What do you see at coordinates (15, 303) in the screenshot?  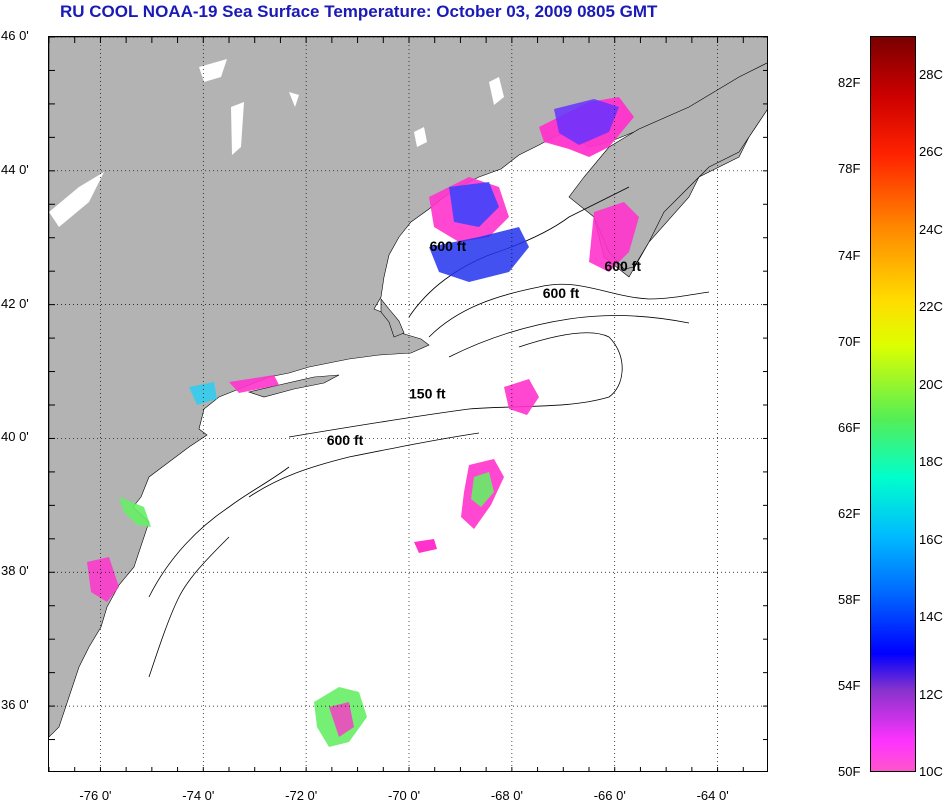 I see `lat-tick-label: 42 0'` at bounding box center [15, 303].